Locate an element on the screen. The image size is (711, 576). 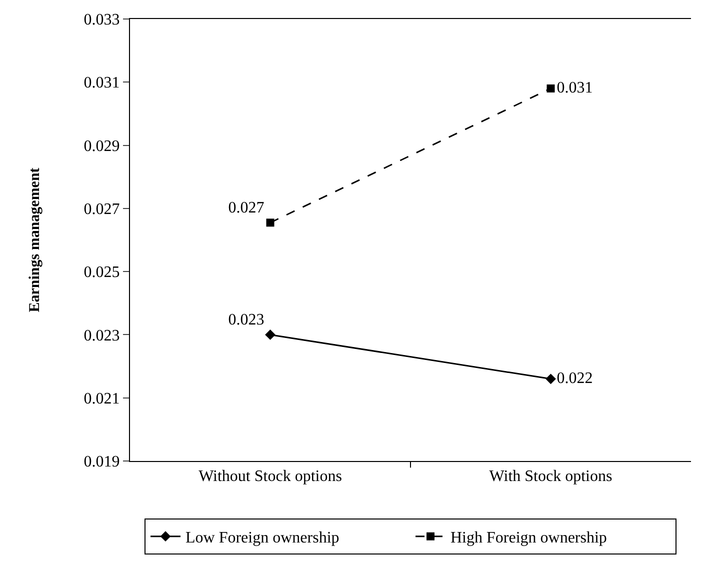
legend-label: High Foreign ownership is located at coordinates (528, 538).